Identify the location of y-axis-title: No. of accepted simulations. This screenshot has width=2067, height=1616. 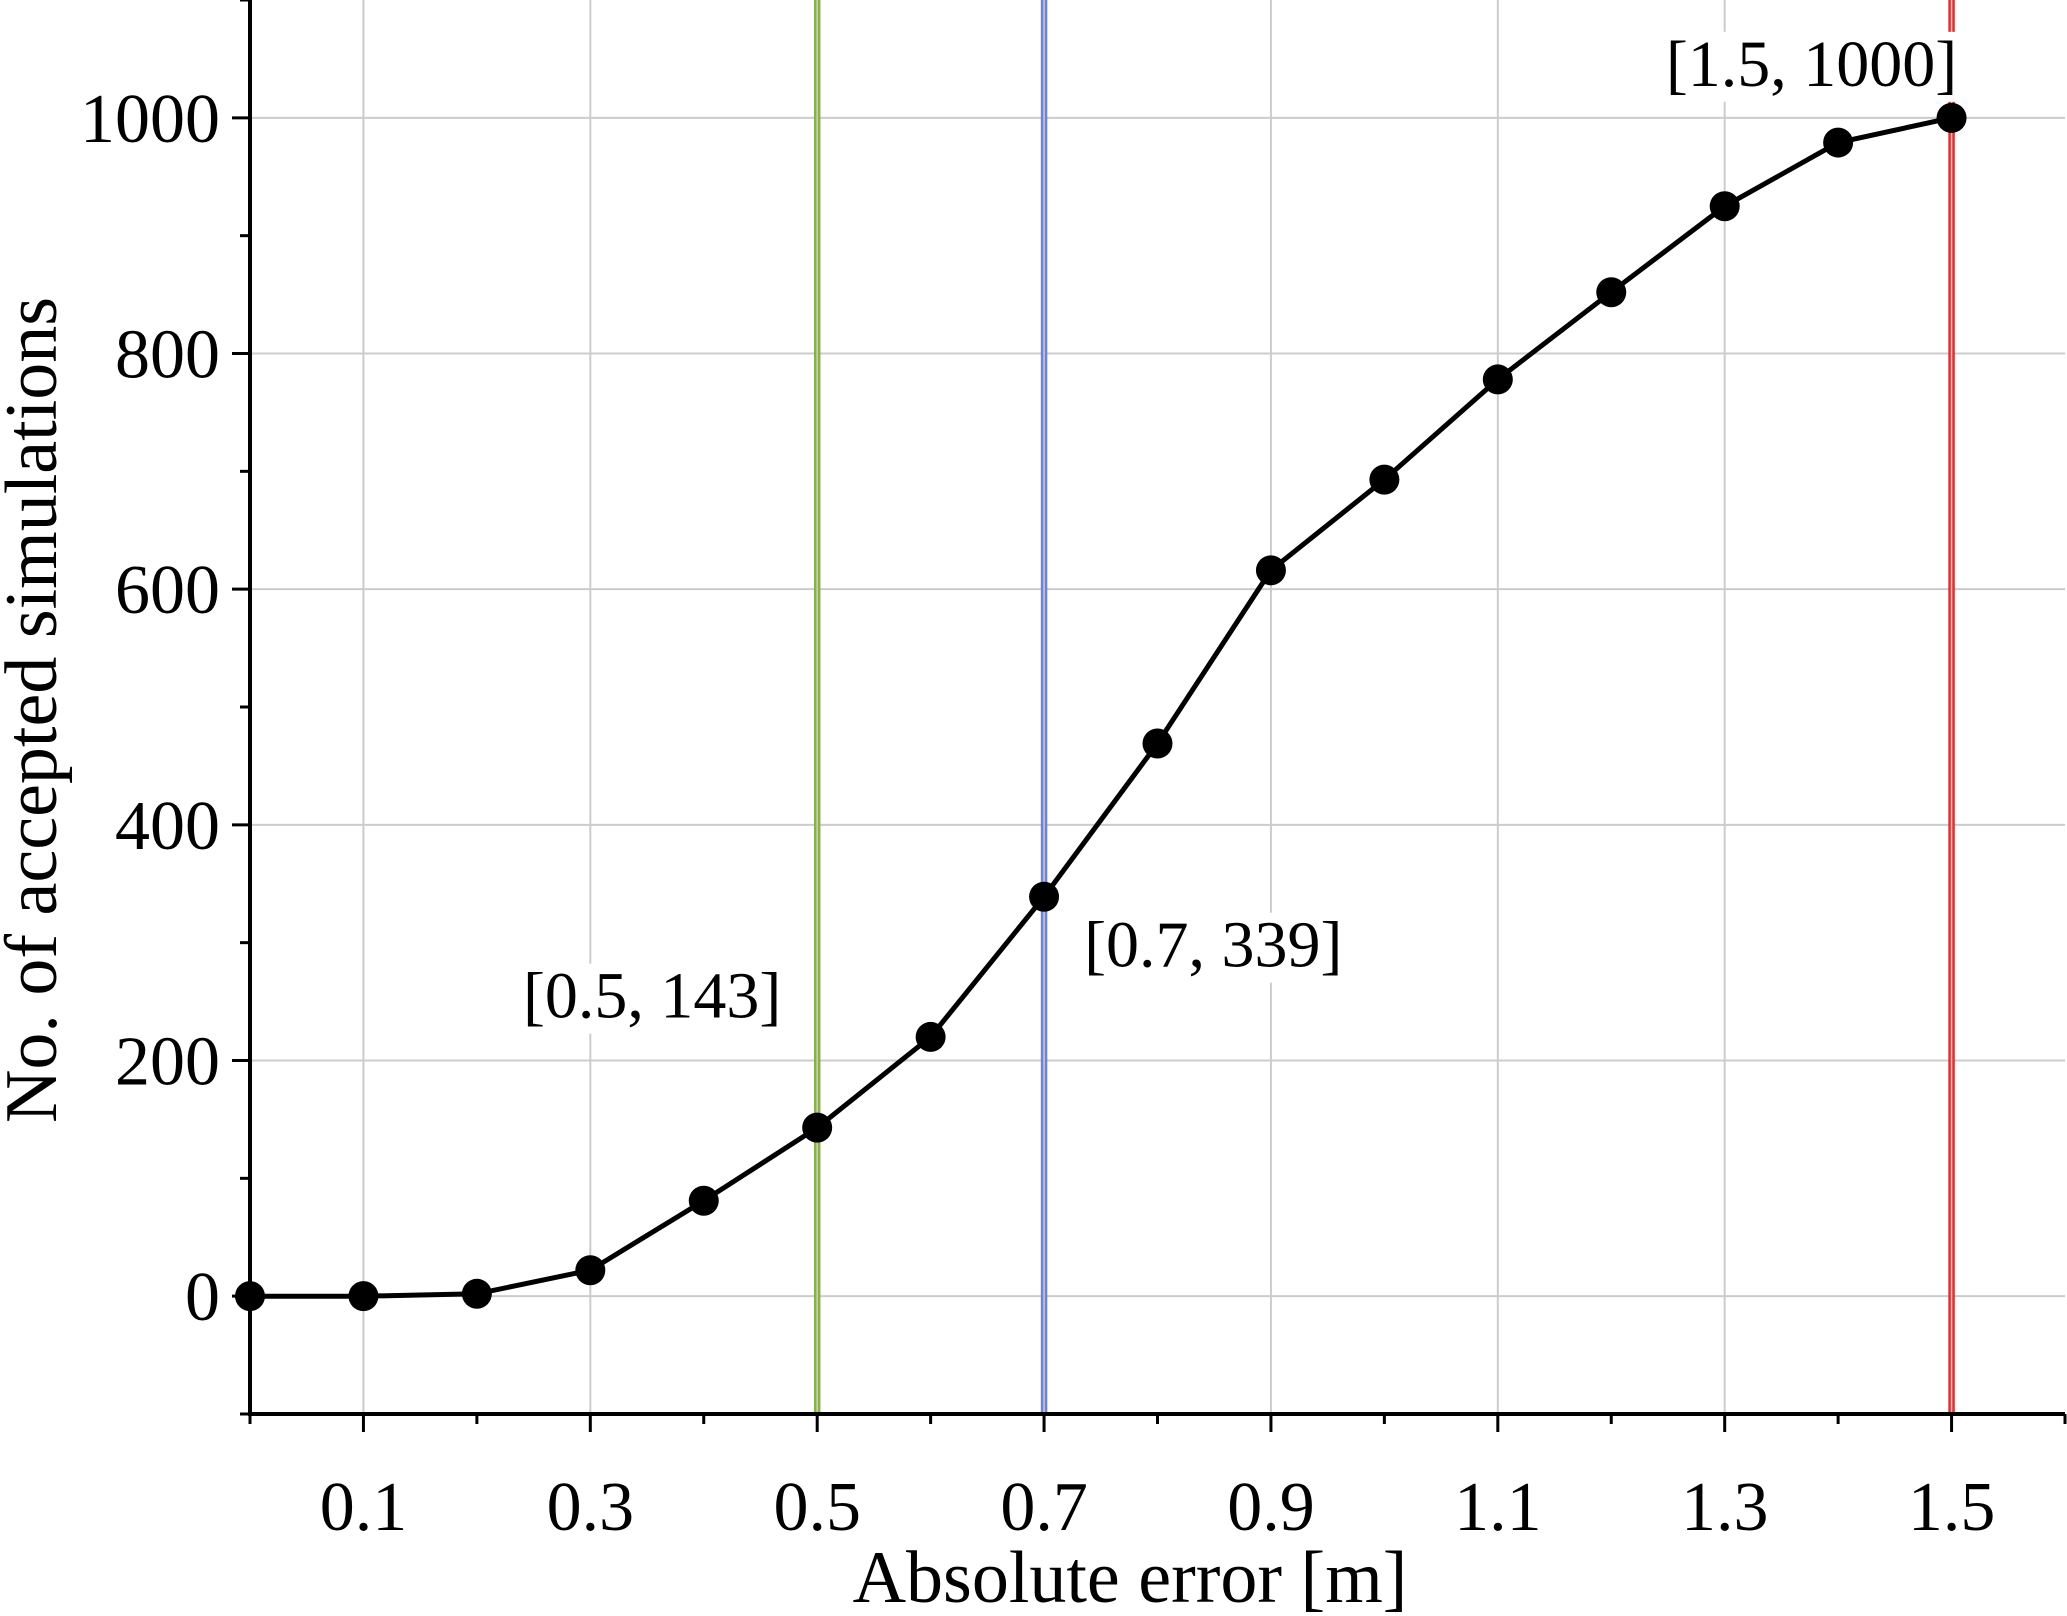
(36, 710).